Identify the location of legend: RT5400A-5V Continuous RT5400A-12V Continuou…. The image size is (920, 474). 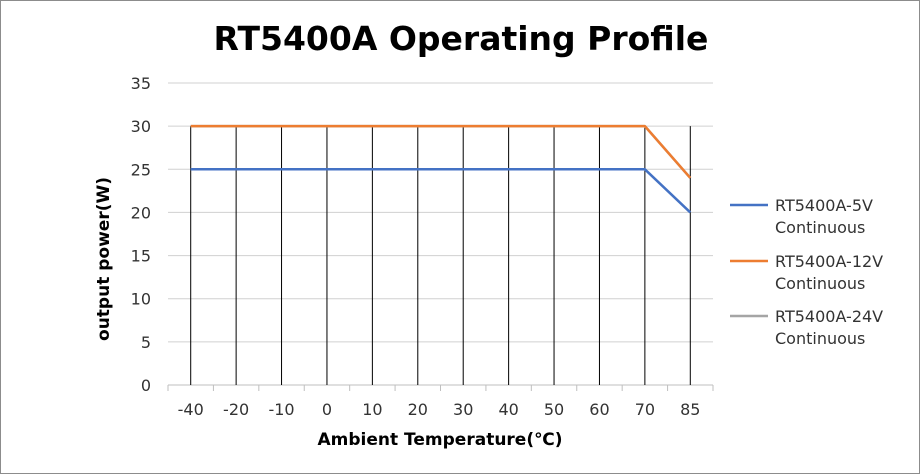
(806, 272).